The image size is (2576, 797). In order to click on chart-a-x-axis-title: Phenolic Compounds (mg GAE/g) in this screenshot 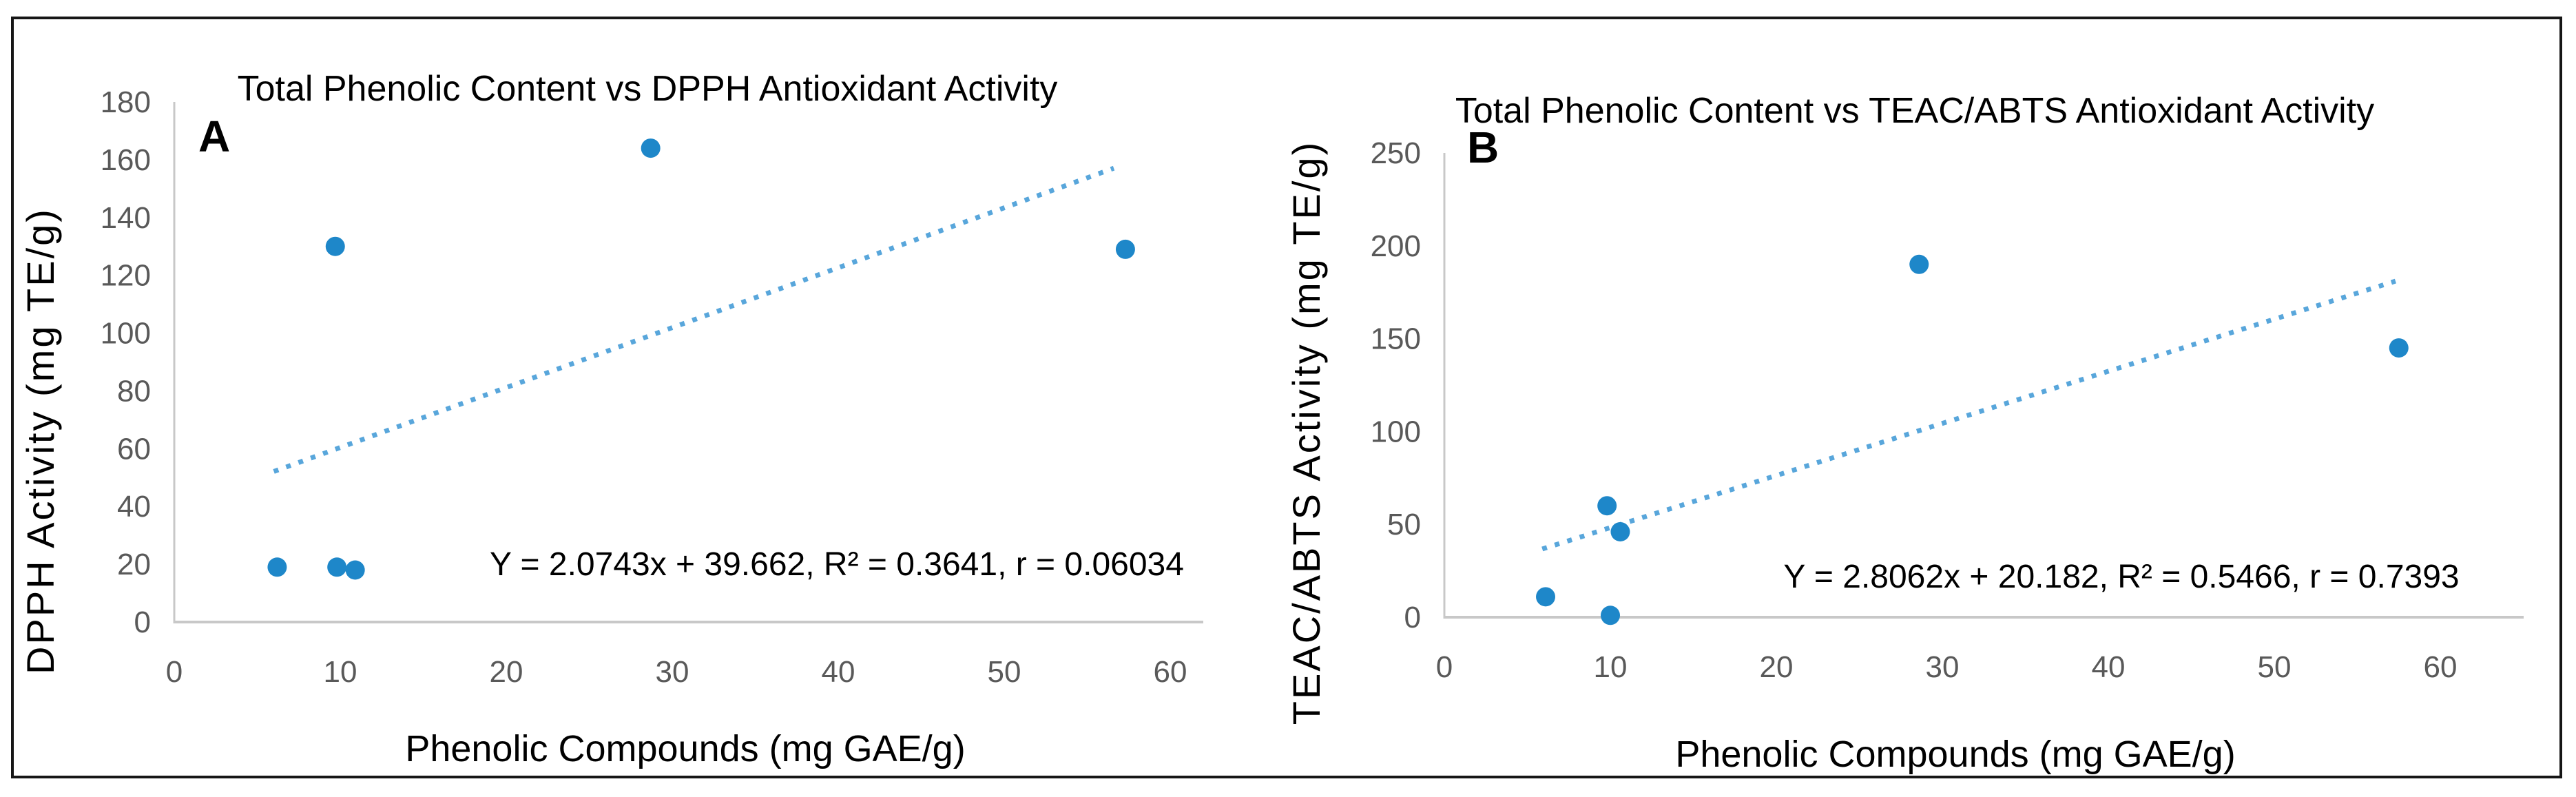, I will do `click(685, 748)`.